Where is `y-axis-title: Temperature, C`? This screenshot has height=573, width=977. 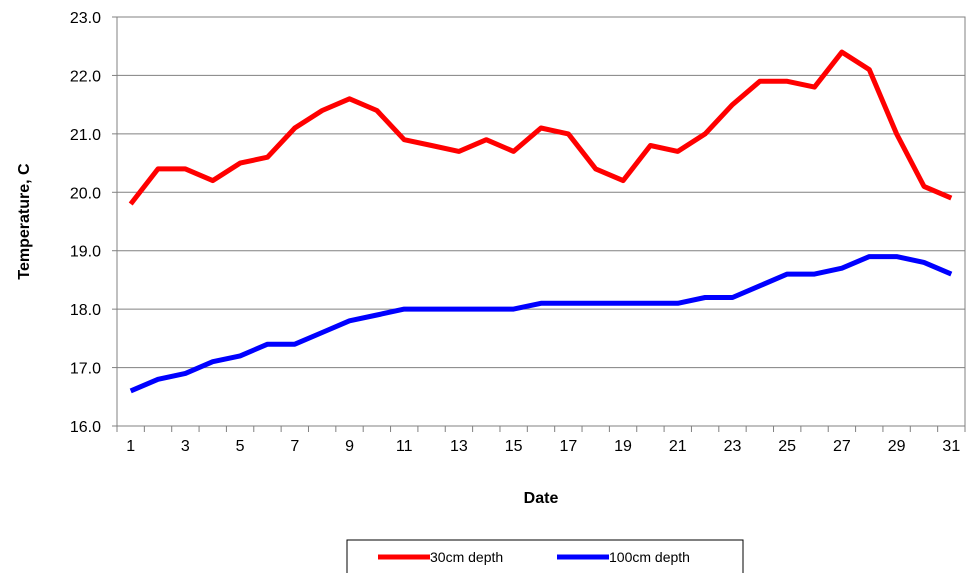 y-axis-title: Temperature, C is located at coordinates (24, 221).